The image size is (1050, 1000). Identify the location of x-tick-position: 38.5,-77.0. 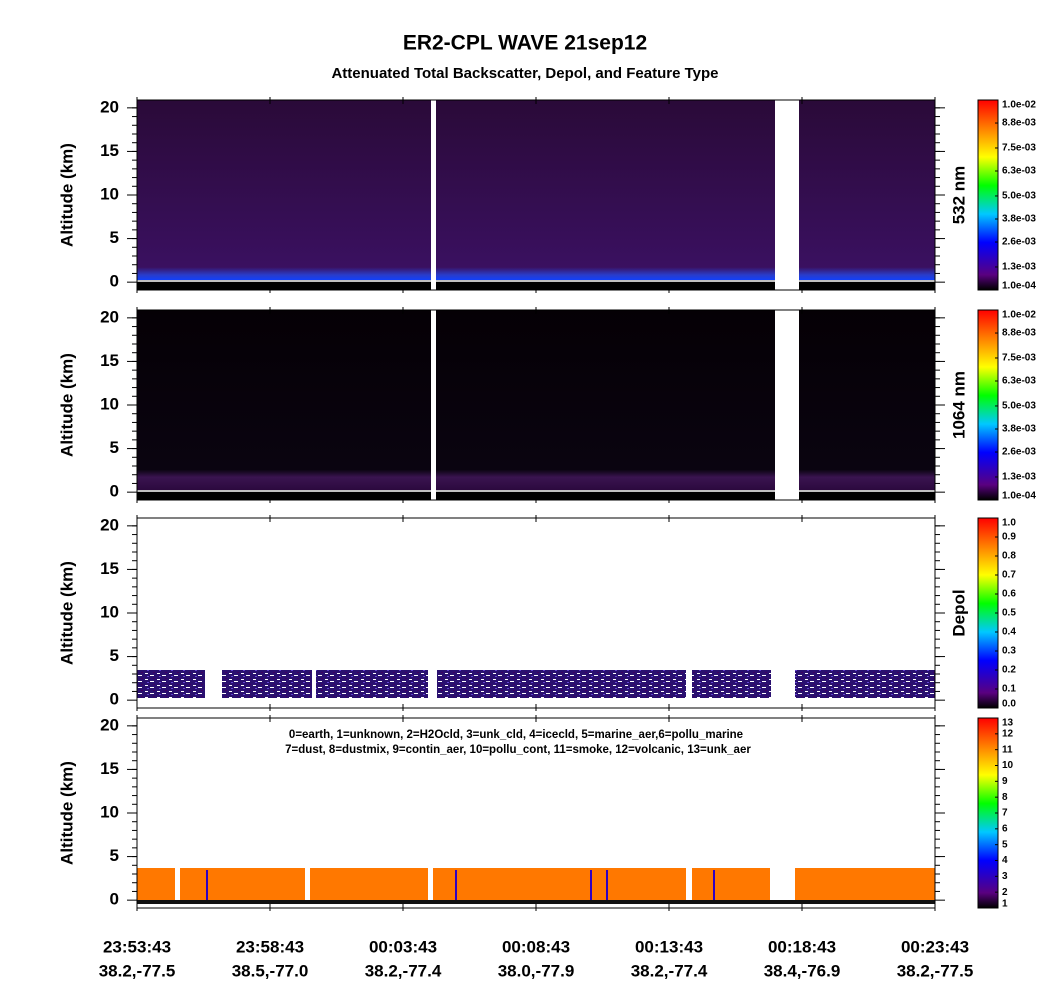
(270, 970).